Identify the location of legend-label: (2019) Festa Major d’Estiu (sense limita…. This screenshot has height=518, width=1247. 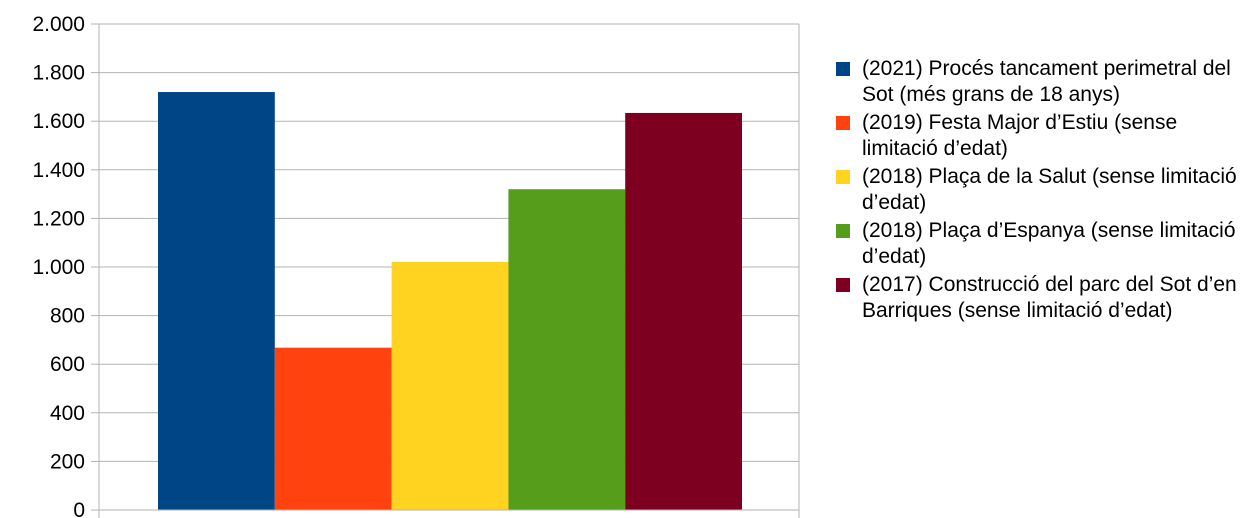
(1020, 135).